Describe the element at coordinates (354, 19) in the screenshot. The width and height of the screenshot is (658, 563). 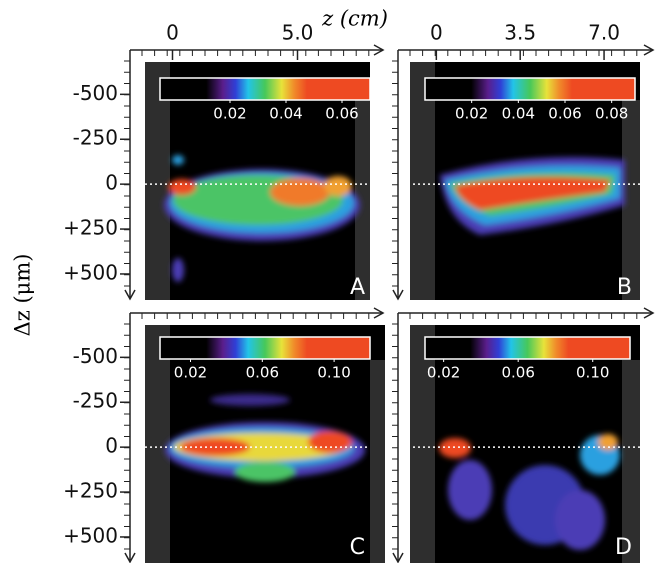
I see `x-axis-title: z (cm)` at that location.